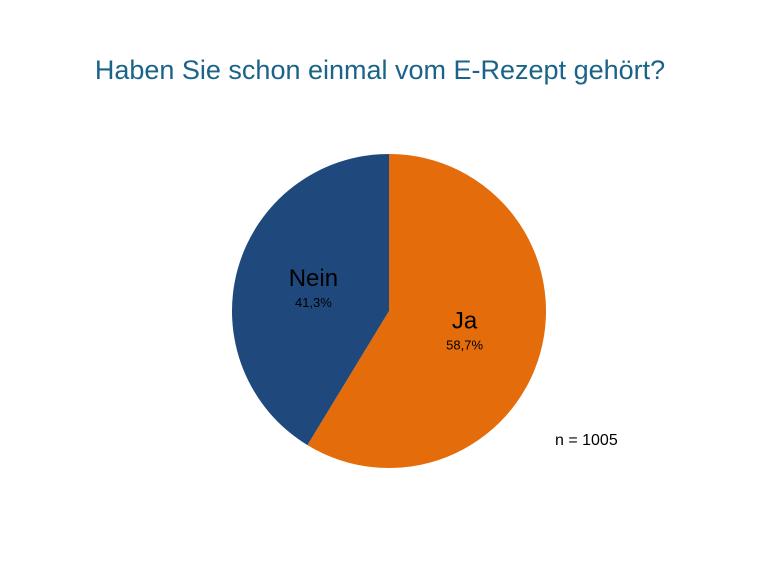 This screenshot has height=570, width=760. Describe the element at coordinates (313, 302) in the screenshot. I see `value-label: 41,3%` at that location.